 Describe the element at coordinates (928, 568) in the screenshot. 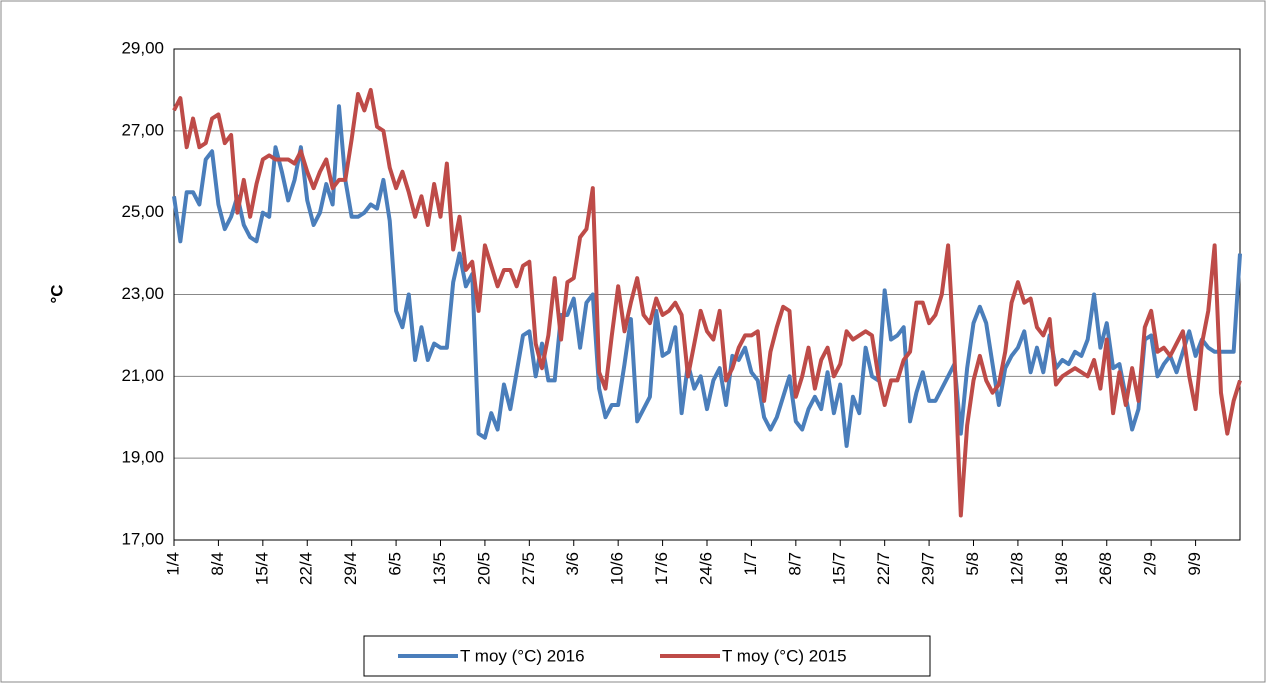

I see `x-tick-label: 29/7` at that location.